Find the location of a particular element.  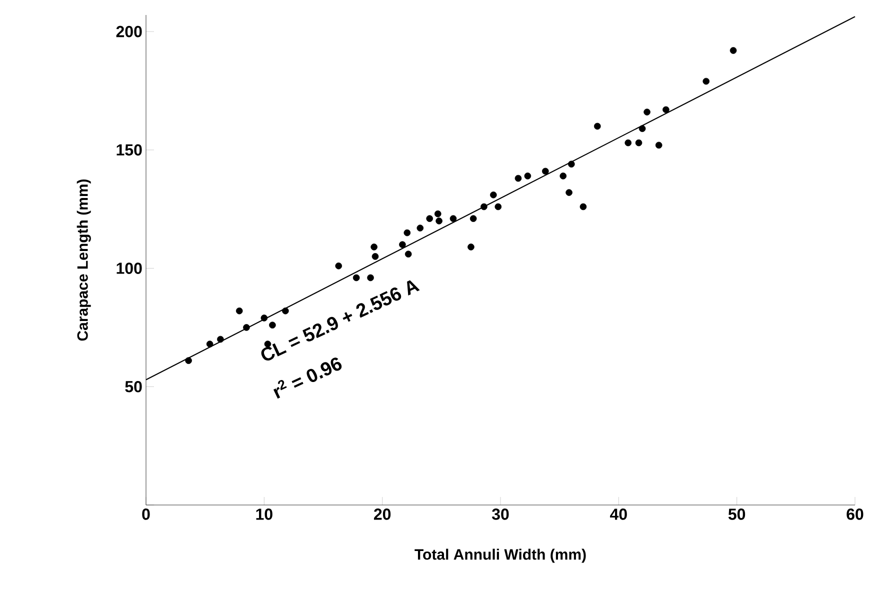

y-tick-label: 150 is located at coordinates (129, 150).